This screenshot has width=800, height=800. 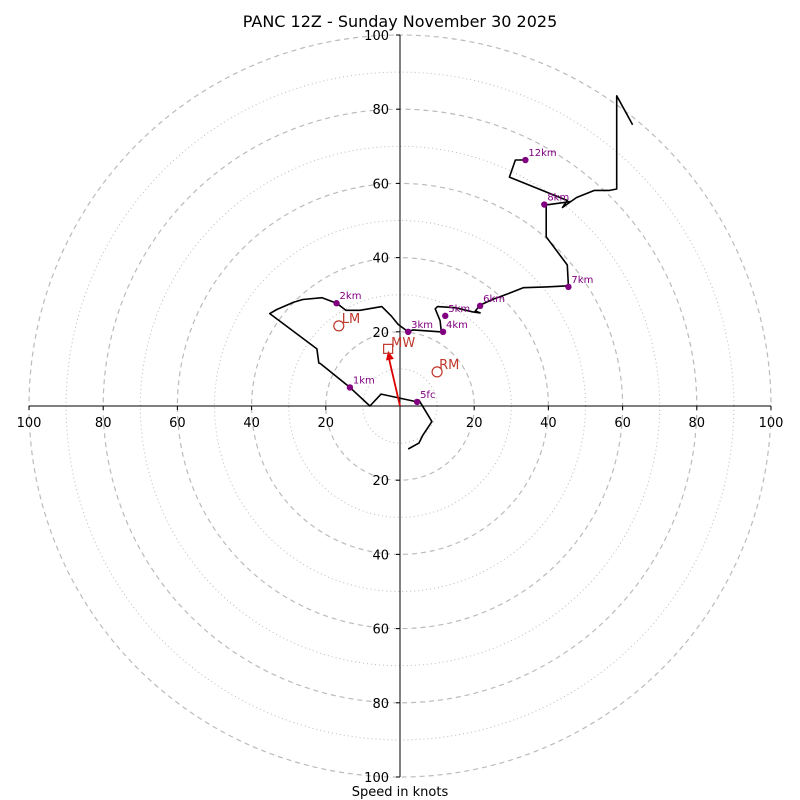 What do you see at coordinates (408, 331) in the screenshot?
I see `height-marker-3km` at bounding box center [408, 331].